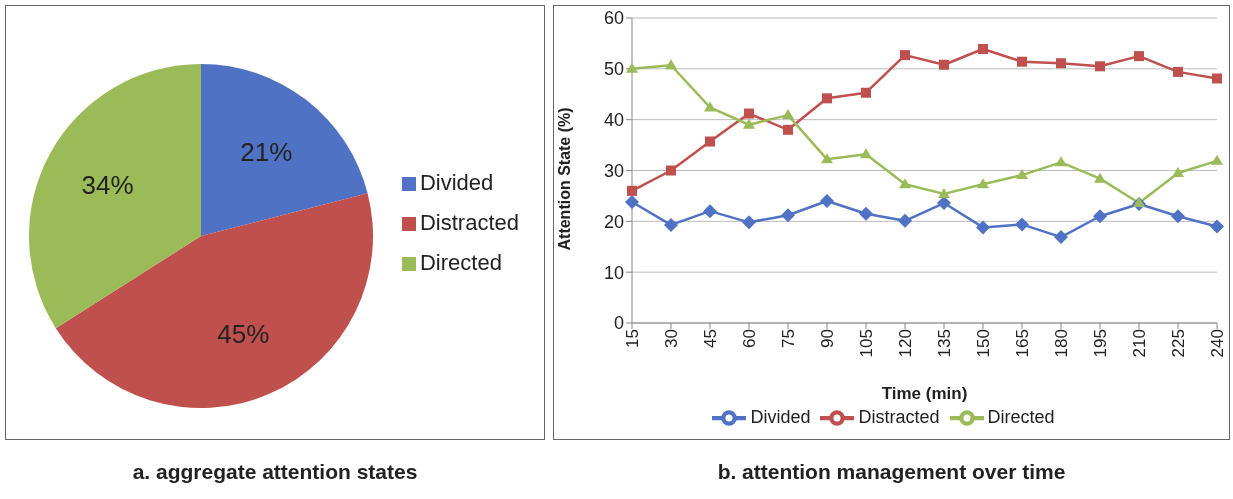  What do you see at coordinates (613, 69) in the screenshot?
I see `y-tick-label: 50` at bounding box center [613, 69].